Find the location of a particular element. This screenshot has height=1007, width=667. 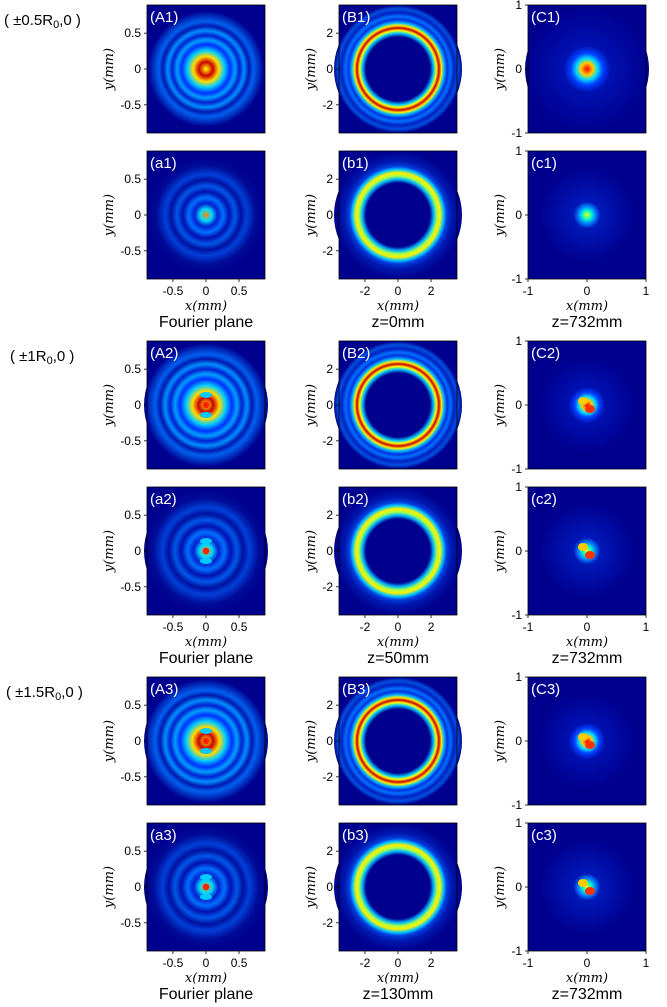

column-caption: z=0mm is located at coordinates (398, 322).